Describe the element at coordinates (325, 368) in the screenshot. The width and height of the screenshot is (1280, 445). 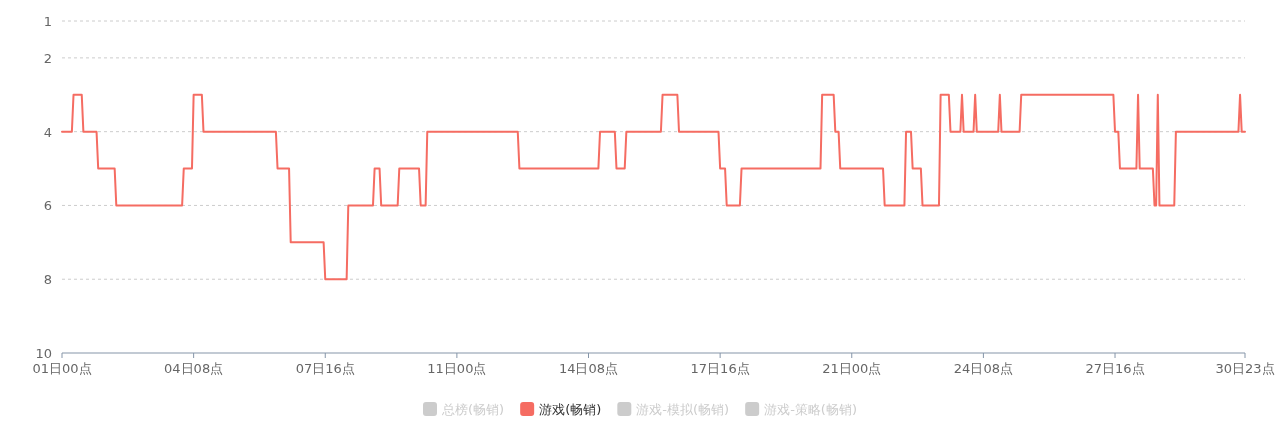
I see `x-tick-label: 07日16点` at that location.